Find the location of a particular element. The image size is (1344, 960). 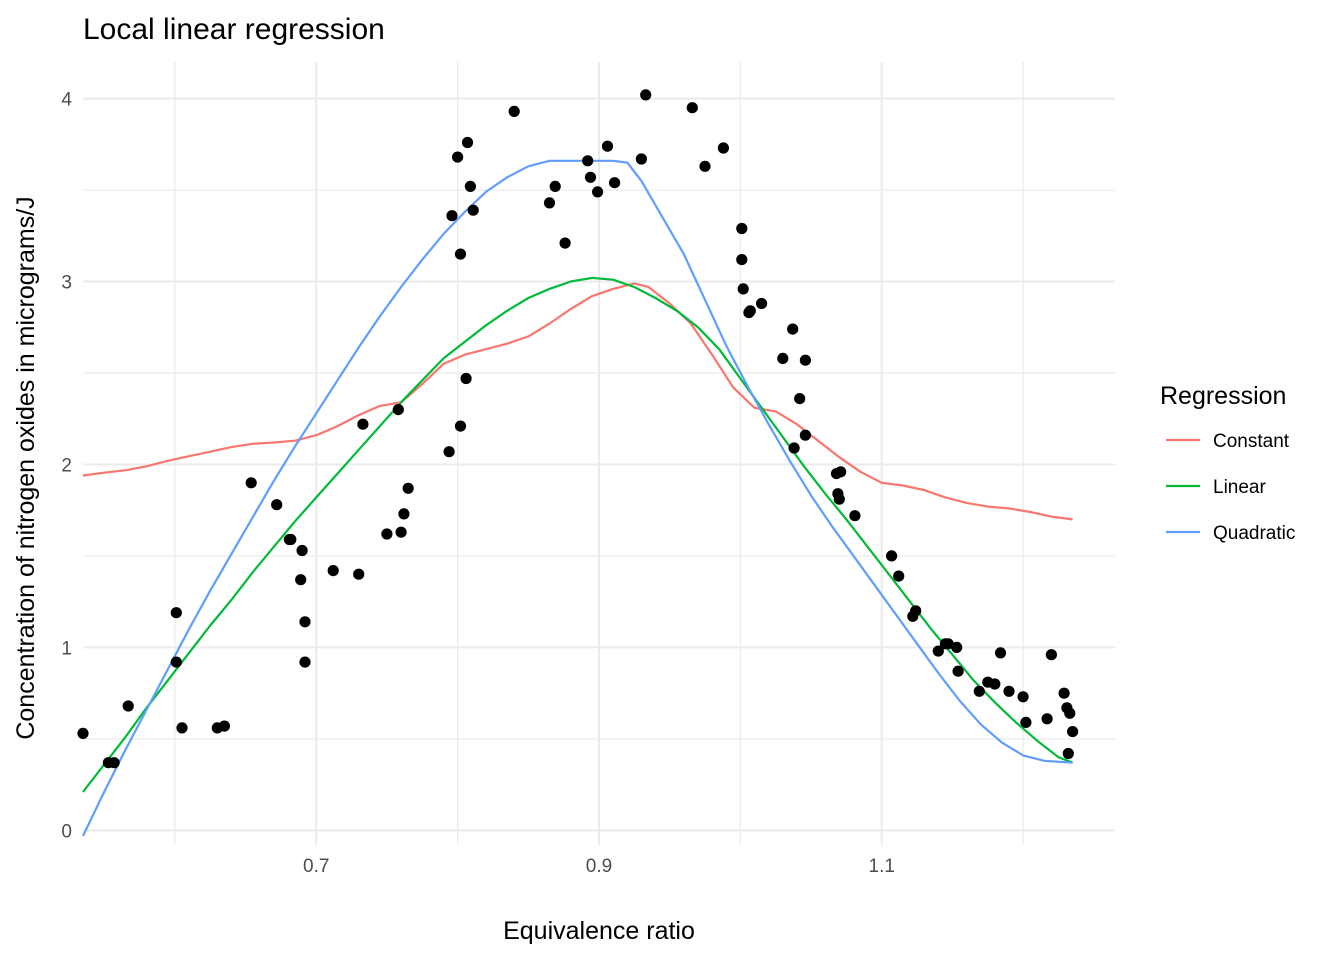

y-tick-label: 1 is located at coordinates (66, 648).